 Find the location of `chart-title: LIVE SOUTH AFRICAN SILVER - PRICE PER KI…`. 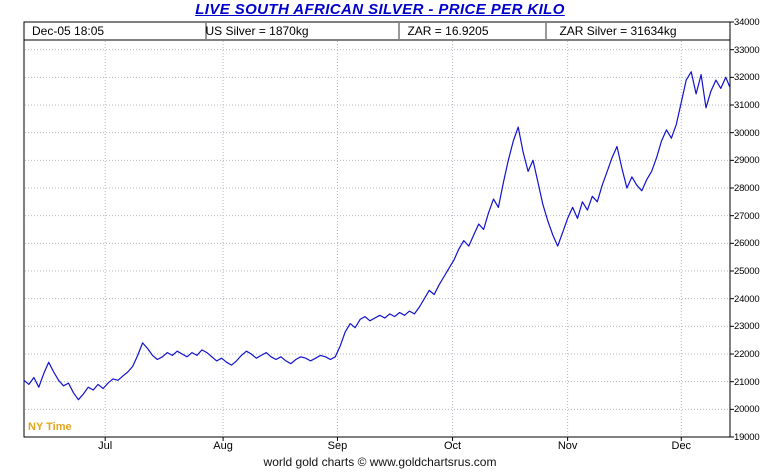

chart-title: LIVE SOUTH AFRICAN SILVER - PRICE PER KI… is located at coordinates (380, 9).